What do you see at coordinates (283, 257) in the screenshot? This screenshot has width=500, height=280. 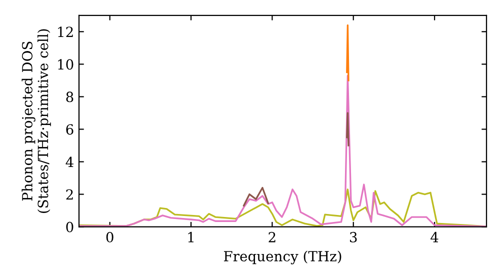 I see `x-axis-title: Frequency (THz)` at bounding box center [283, 257].